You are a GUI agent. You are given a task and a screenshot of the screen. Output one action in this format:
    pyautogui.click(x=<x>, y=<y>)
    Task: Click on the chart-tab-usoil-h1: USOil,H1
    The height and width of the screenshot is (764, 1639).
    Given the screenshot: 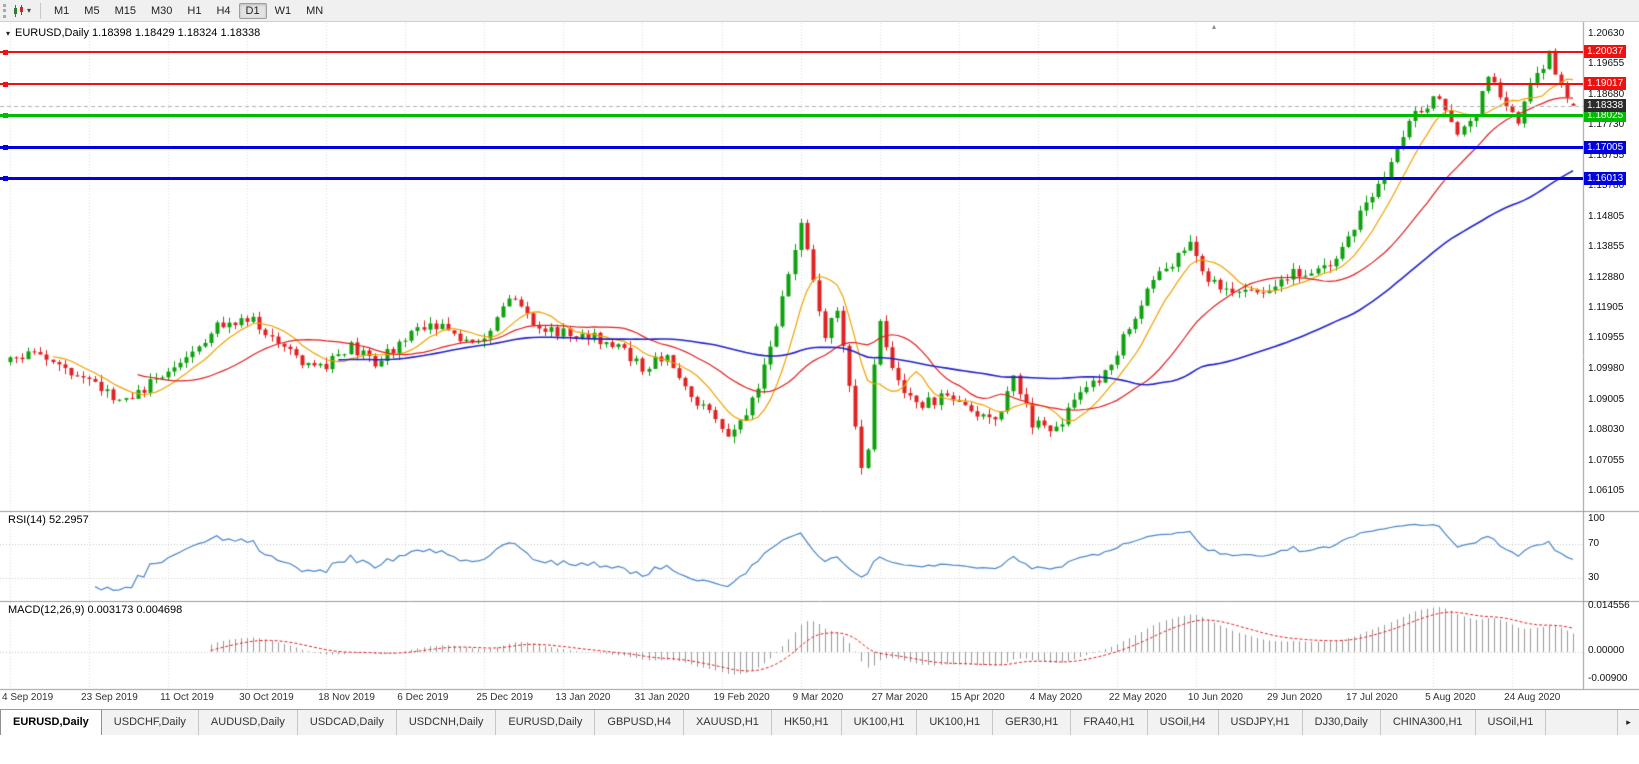 What is the action you would take?
    pyautogui.click(x=1511, y=722)
    